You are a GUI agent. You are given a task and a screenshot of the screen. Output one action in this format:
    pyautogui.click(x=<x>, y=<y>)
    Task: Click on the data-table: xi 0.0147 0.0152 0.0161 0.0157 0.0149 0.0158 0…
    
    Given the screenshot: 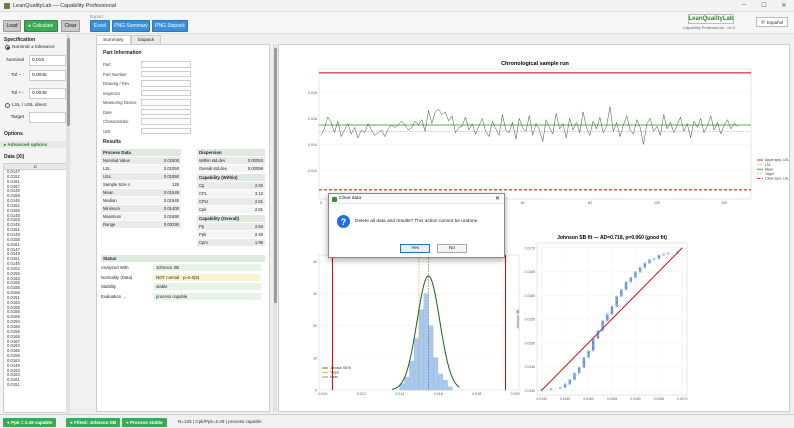 What is the action you would take?
    pyautogui.click(x=35, y=288)
    